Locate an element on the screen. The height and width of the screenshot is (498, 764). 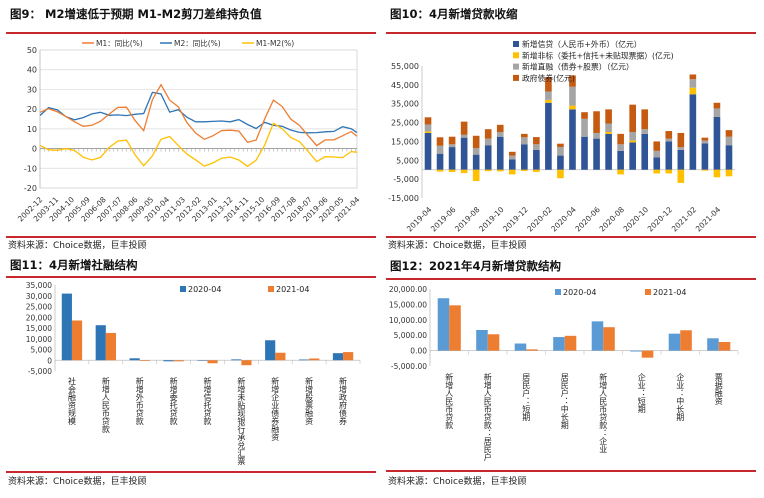
legend-label: 政府债券(亿元) is located at coordinates (548, 78).